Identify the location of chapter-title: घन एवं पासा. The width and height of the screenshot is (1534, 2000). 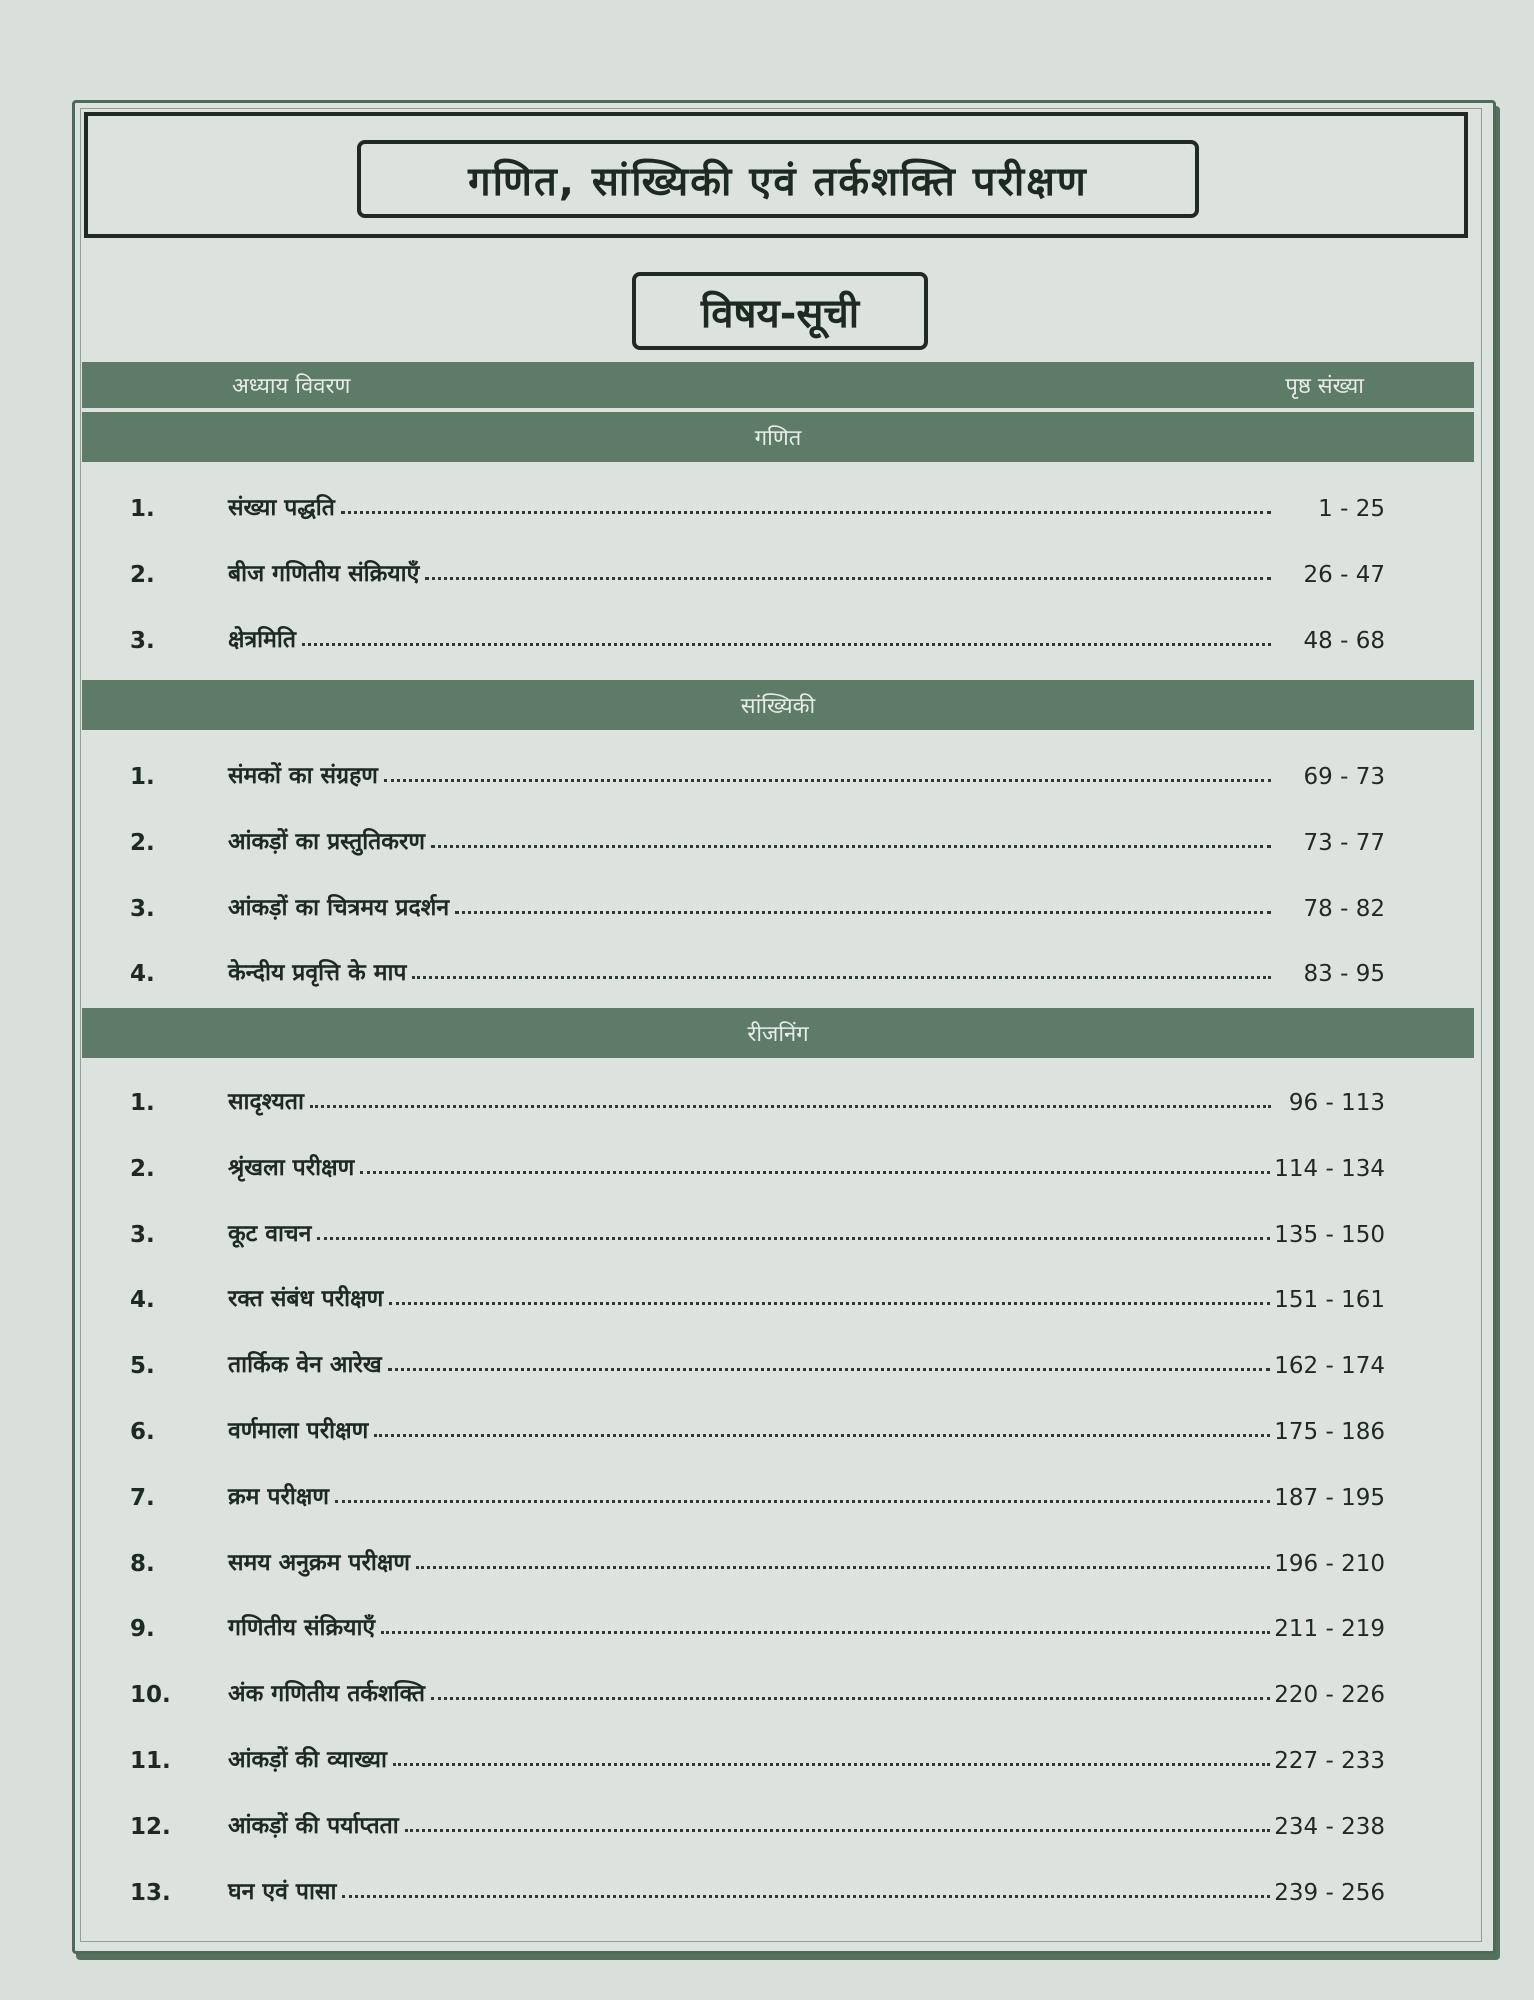
(282, 1892).